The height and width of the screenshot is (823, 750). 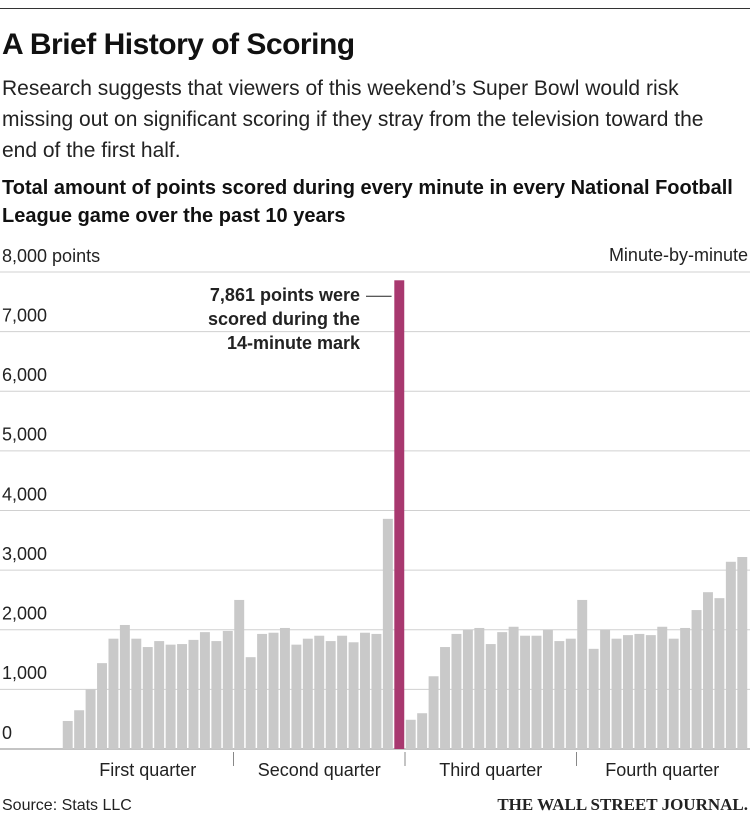 What do you see at coordinates (178, 44) in the screenshot?
I see `title: A Brief History of Scoring` at bounding box center [178, 44].